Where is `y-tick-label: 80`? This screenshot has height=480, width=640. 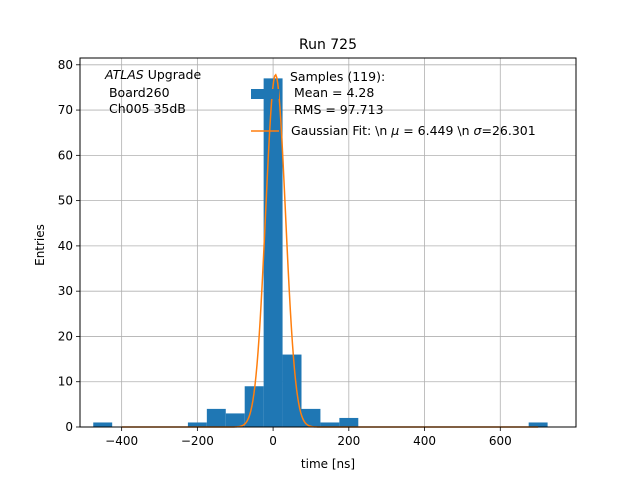 y-tick-label: 80 is located at coordinates (65, 65).